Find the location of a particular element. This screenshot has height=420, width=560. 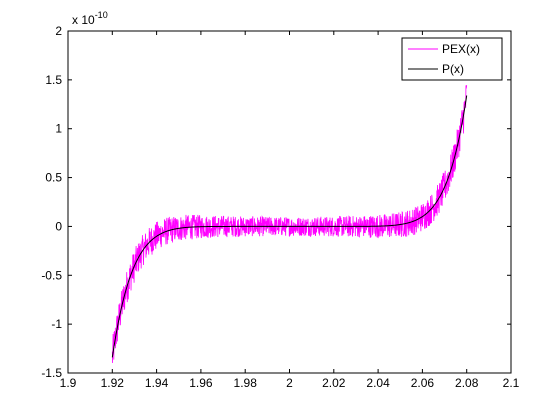

legend: PEX(x) P(x) is located at coordinates (452, 59).